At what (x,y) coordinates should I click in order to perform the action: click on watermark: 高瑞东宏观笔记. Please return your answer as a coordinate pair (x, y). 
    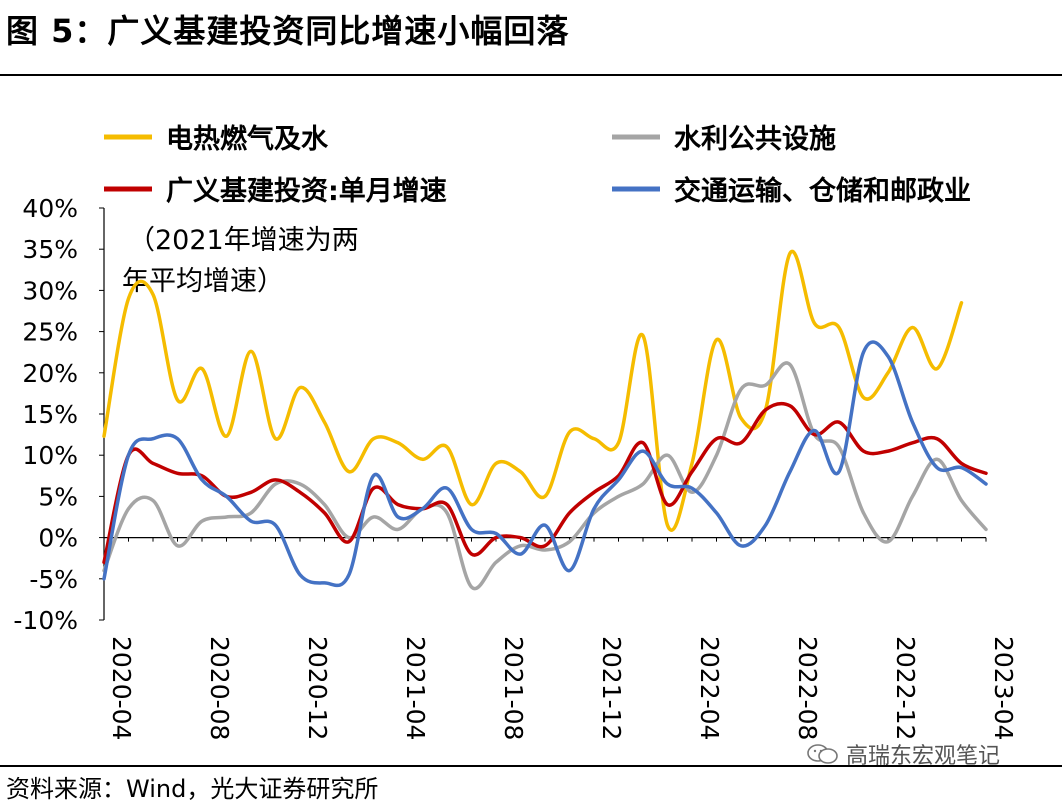
    Looking at the image, I should click on (903, 754).